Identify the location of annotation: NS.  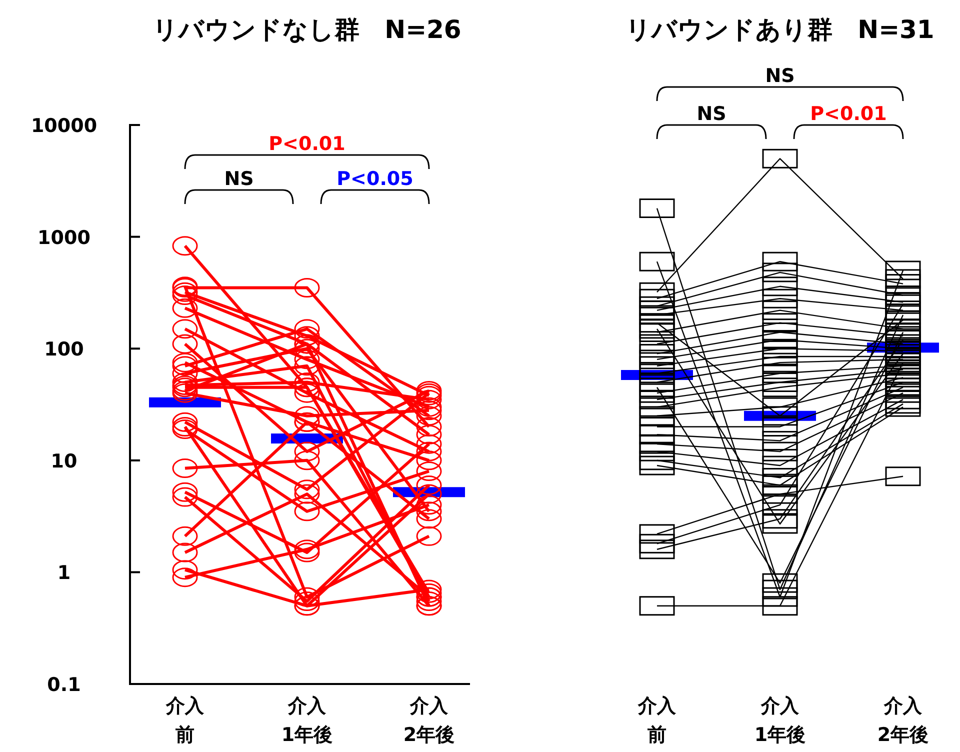
(239, 179).